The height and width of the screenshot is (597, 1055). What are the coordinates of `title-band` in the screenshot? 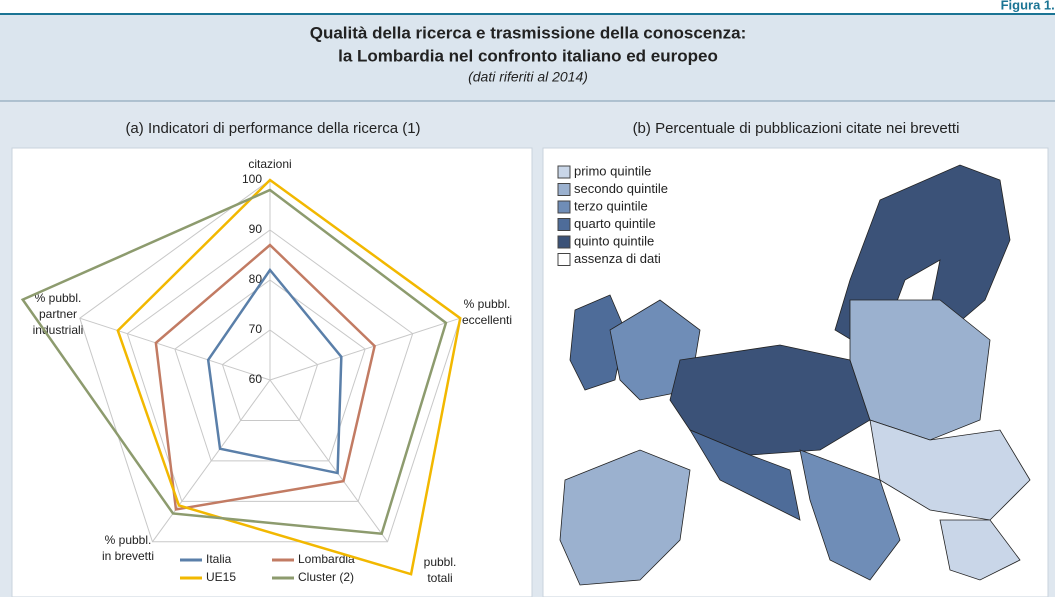 It's located at (527, 58).